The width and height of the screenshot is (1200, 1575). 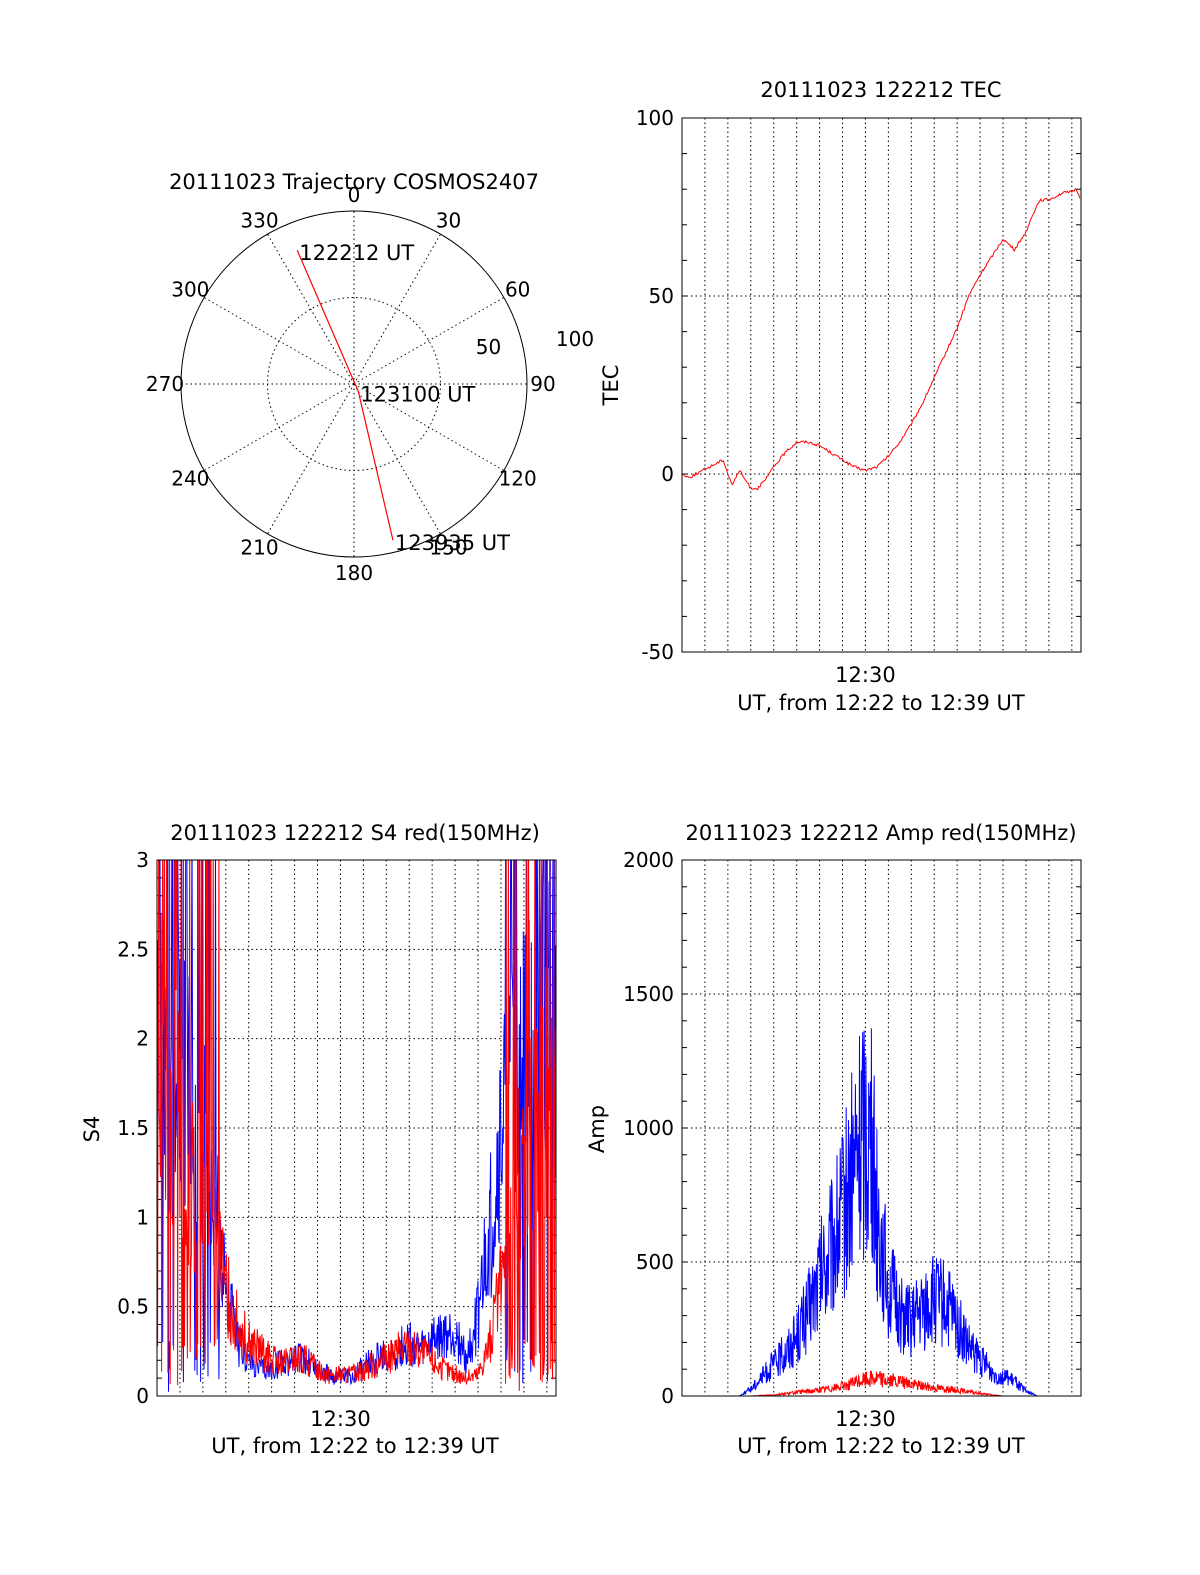 I want to click on polar-title: 20111023 Trajectory COSMOS2407, so click(x=354, y=182).